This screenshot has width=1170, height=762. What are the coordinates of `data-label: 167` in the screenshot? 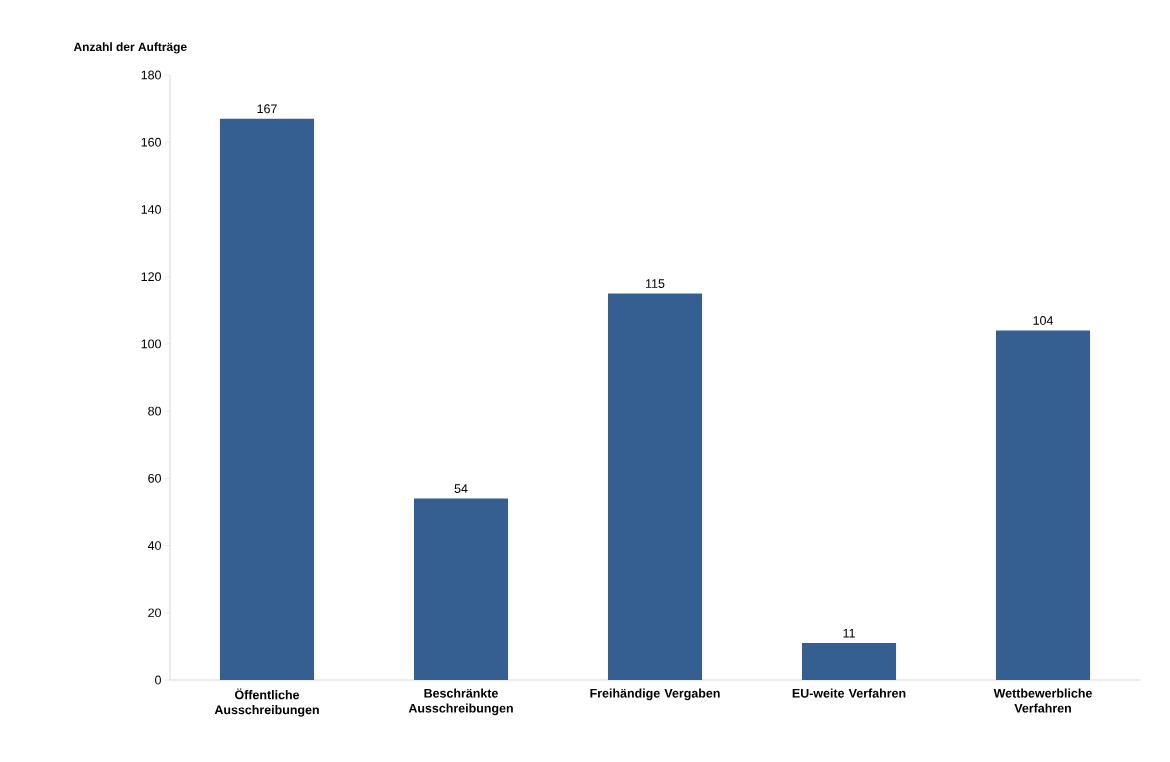 It's located at (267, 109).